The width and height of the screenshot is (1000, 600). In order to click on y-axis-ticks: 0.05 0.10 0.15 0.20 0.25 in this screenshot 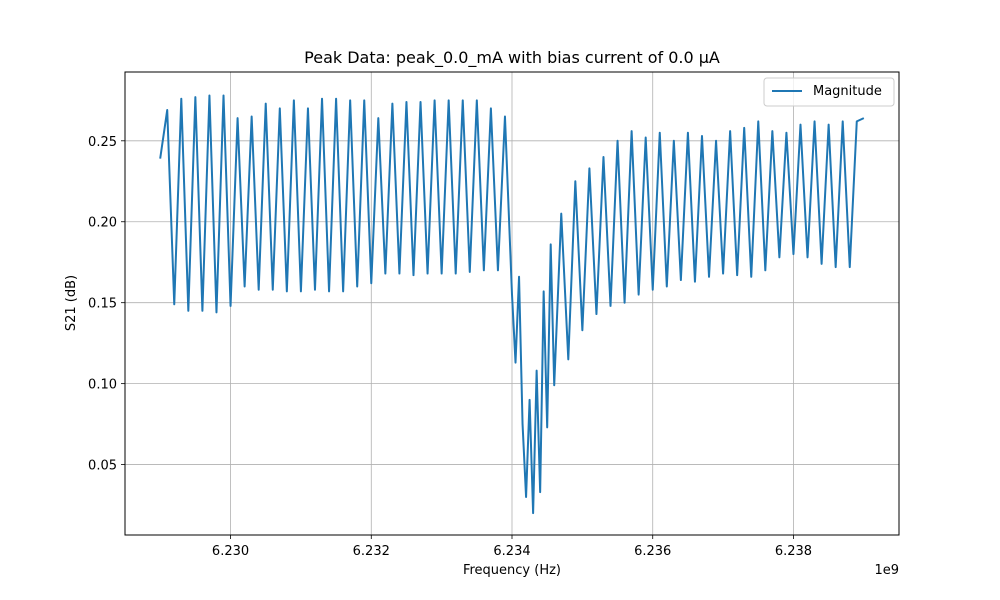, I will do `click(106, 304)`.